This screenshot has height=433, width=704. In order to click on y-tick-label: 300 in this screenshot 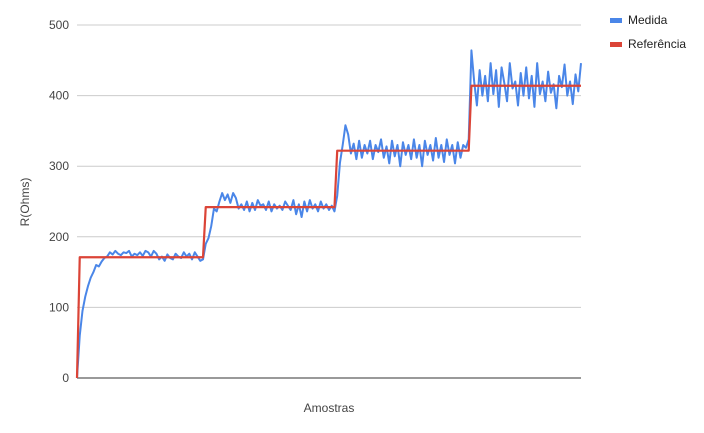, I will do `click(59, 166)`.